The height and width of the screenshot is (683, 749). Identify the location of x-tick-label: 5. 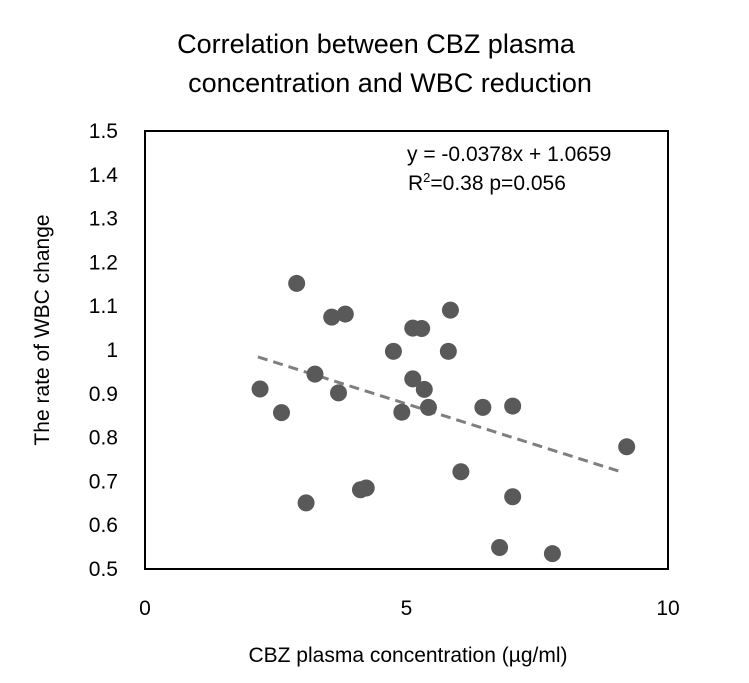
(407, 608).